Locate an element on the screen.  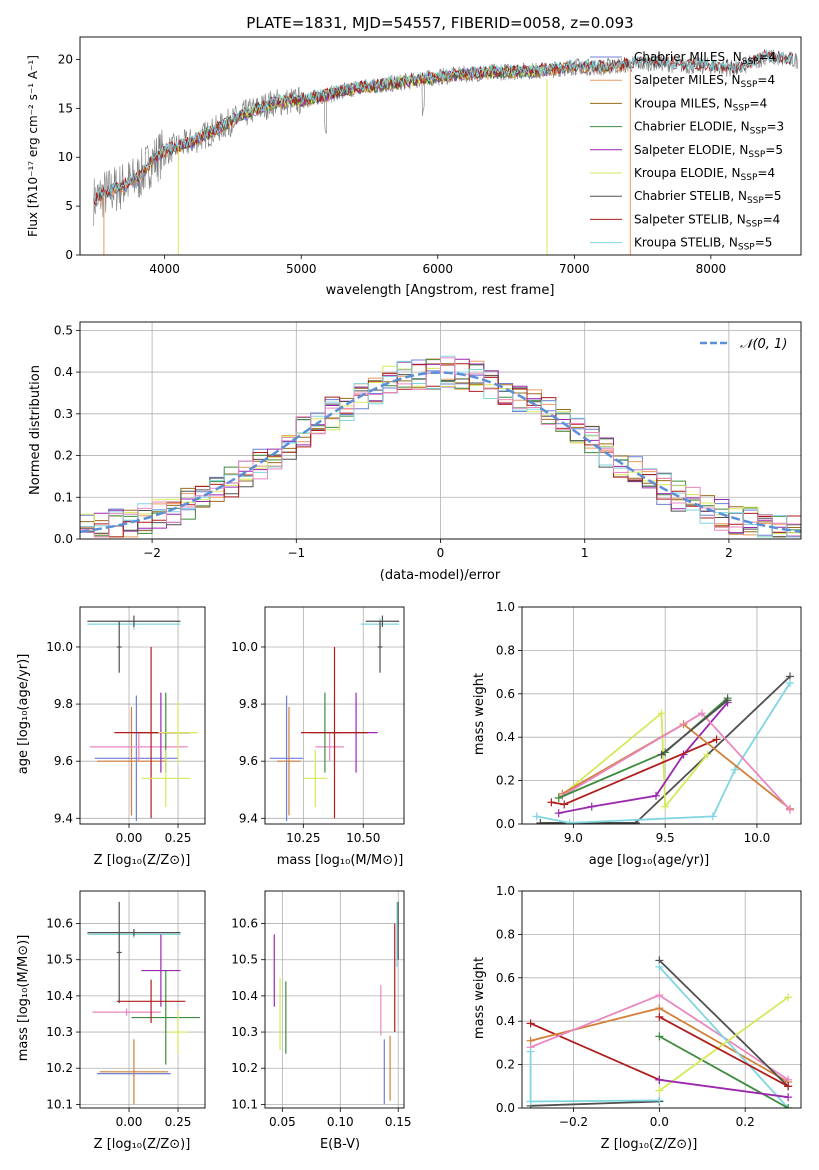
x-tick-label: −1 is located at coordinates (296, 553).